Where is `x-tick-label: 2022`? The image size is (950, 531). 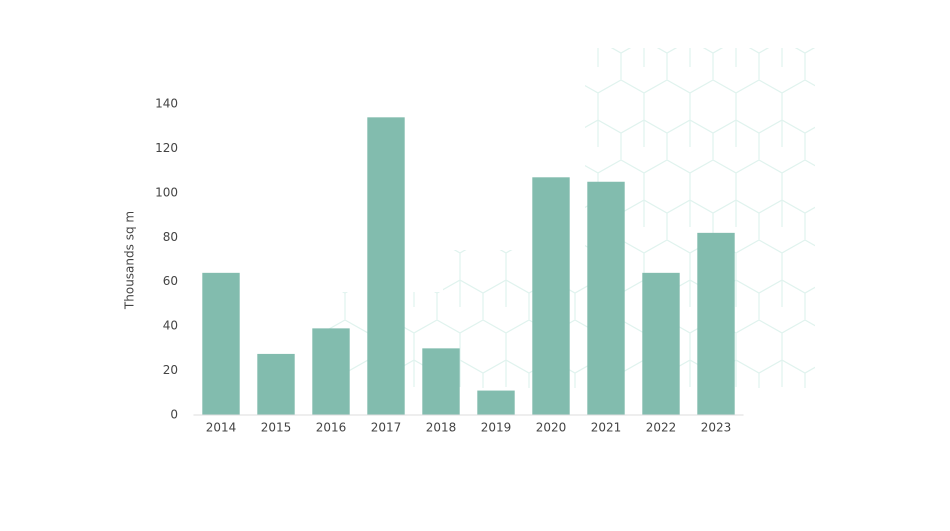 x-tick-label: 2022 is located at coordinates (661, 428).